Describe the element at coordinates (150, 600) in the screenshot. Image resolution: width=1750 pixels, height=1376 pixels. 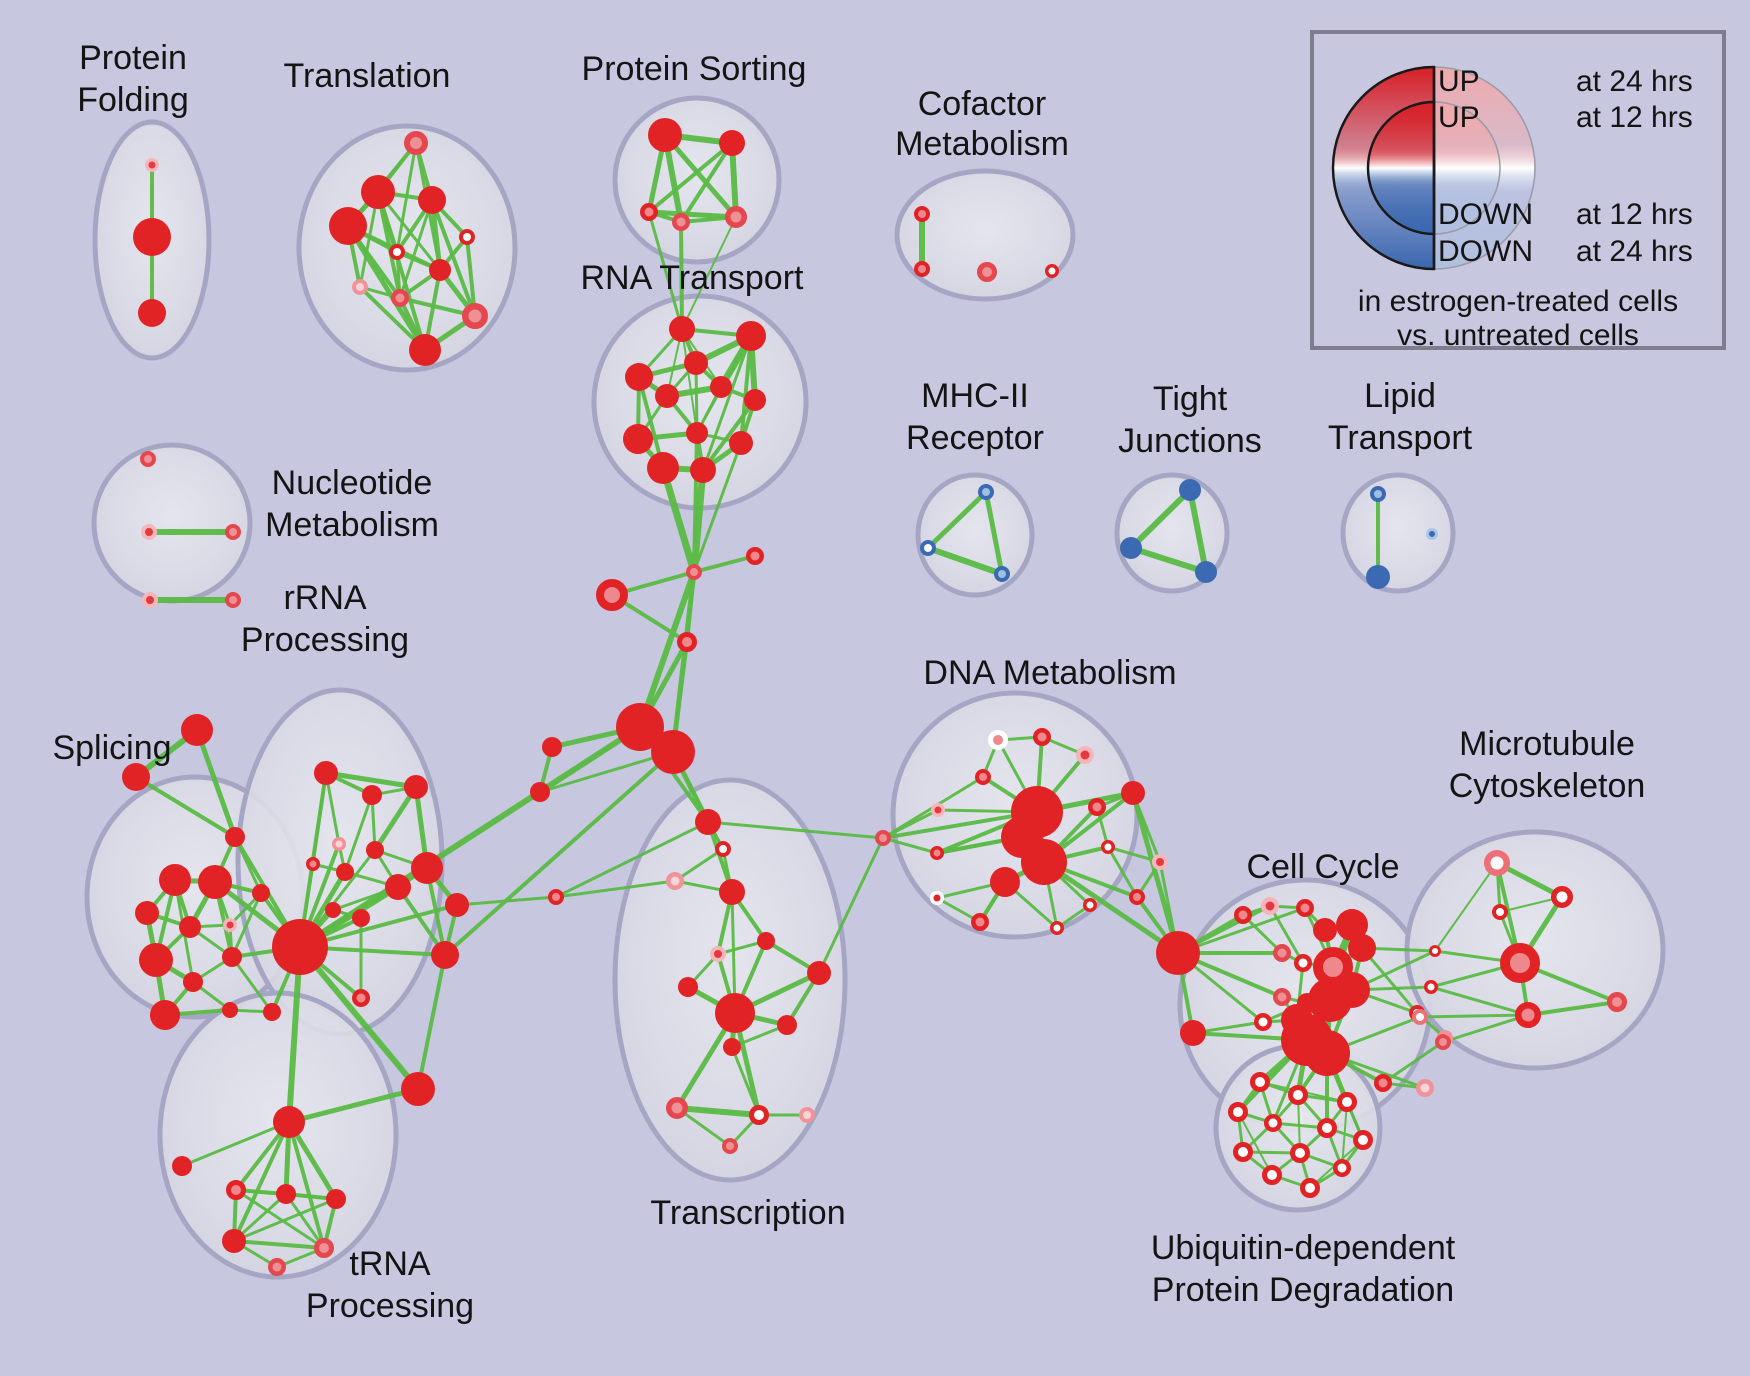
I see `gene-node-n3` at that location.